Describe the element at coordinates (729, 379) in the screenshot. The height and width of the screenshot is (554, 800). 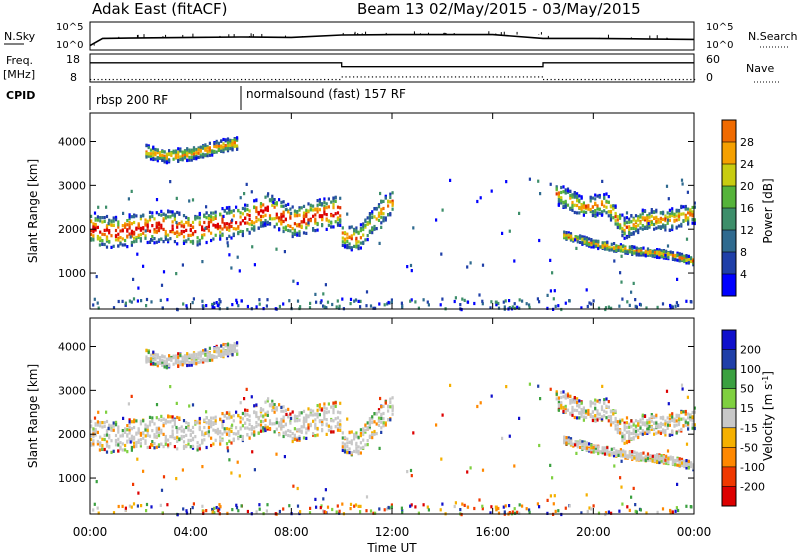
I see `velocity-colorbar-swatch` at that location.